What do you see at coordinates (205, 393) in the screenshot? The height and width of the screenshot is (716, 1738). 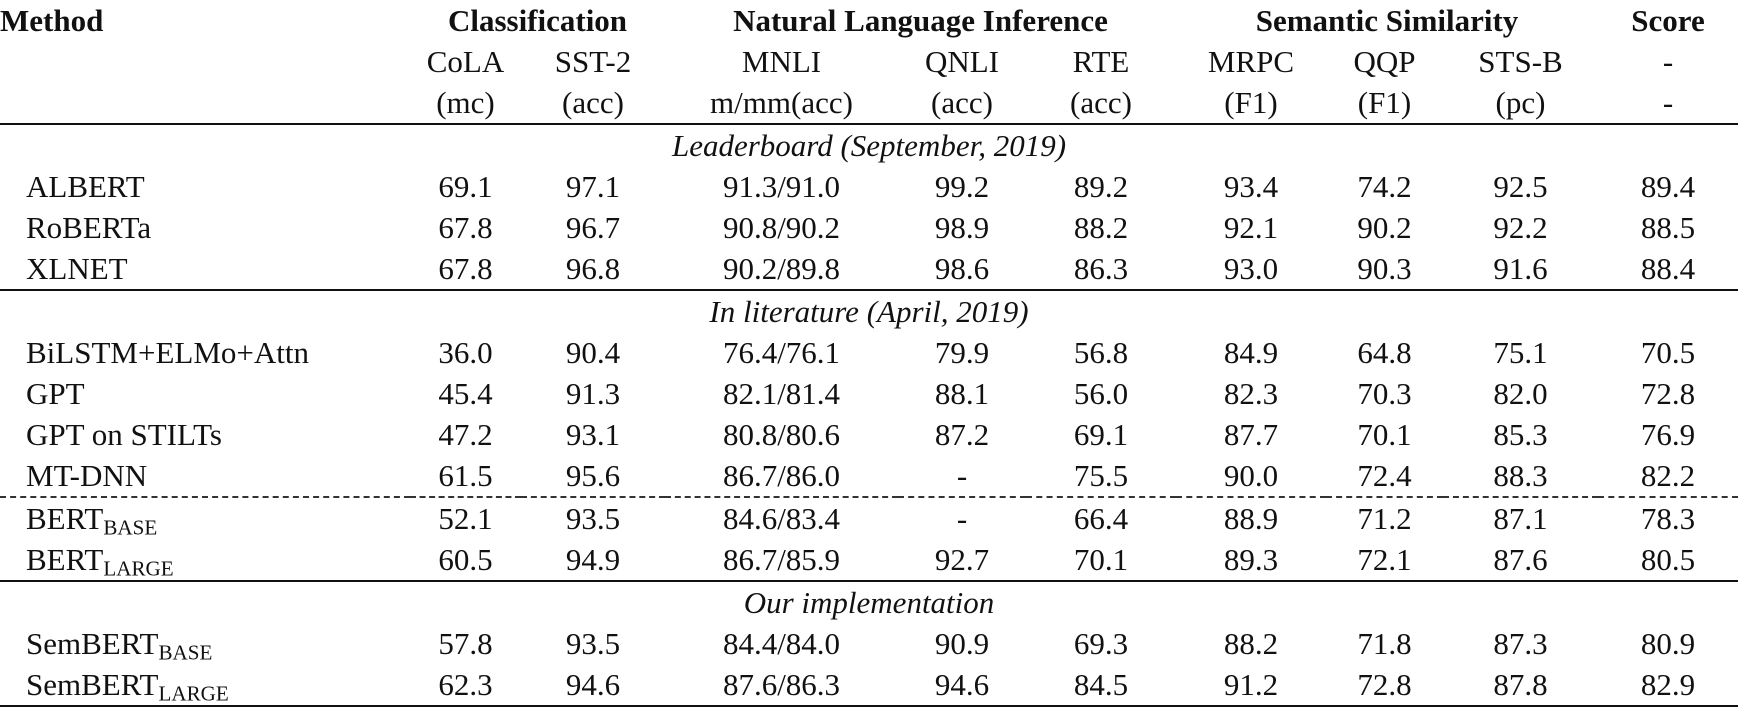 I see `method-cell: GPT` at bounding box center [205, 393].